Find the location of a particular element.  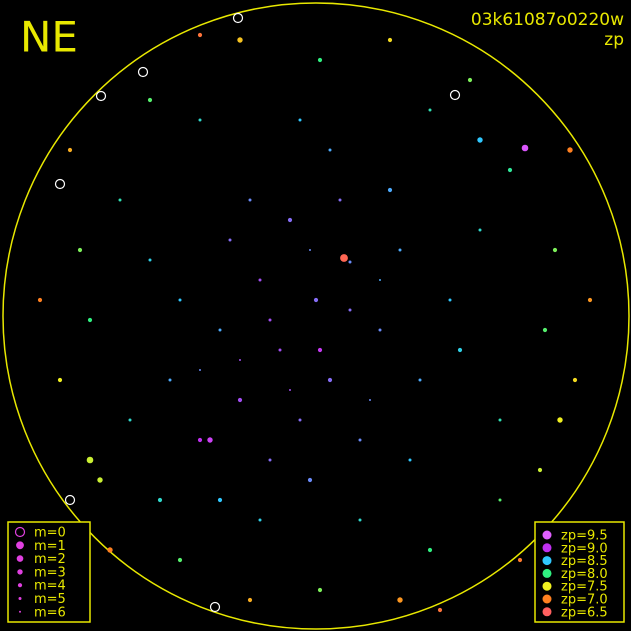

zp-legend-label: zp=8.0 is located at coordinates (584, 574).